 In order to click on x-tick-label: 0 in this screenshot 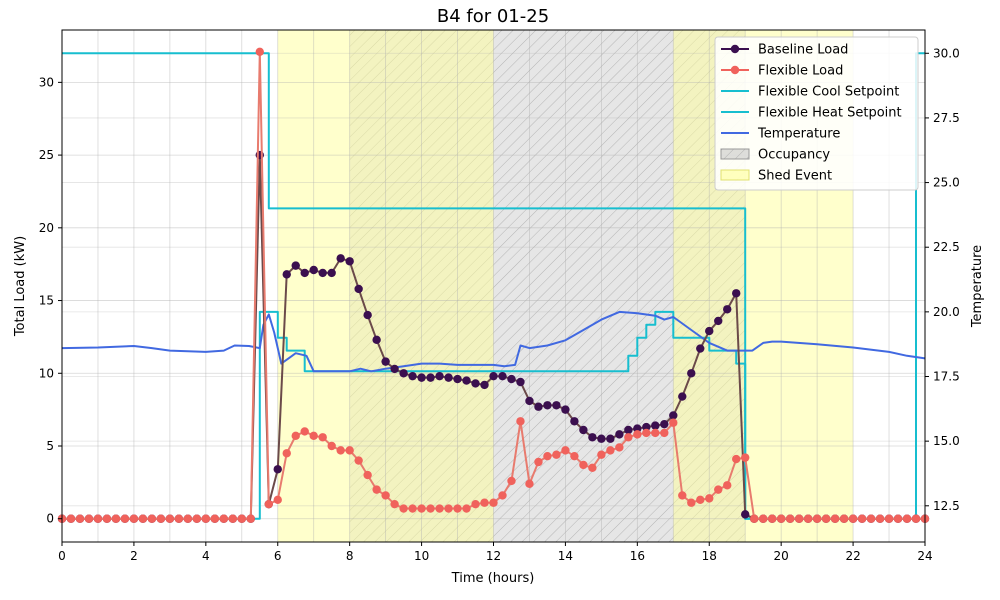, I will do `click(62, 556)`.